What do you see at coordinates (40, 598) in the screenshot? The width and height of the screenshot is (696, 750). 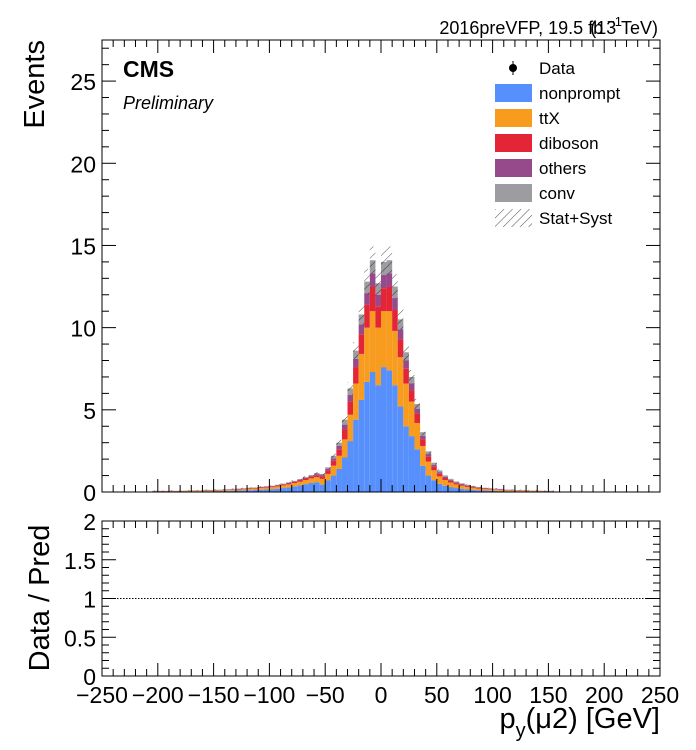 I see `ratio-ylabel: Data / Pred` at bounding box center [40, 598].